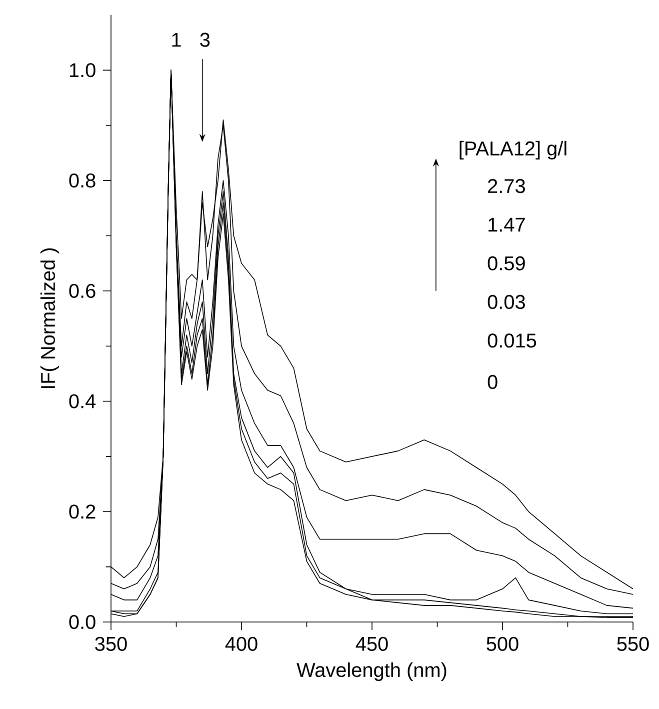 The width and height of the screenshot is (659, 709). What do you see at coordinates (205, 39) in the screenshot?
I see `annotation: 3` at bounding box center [205, 39].